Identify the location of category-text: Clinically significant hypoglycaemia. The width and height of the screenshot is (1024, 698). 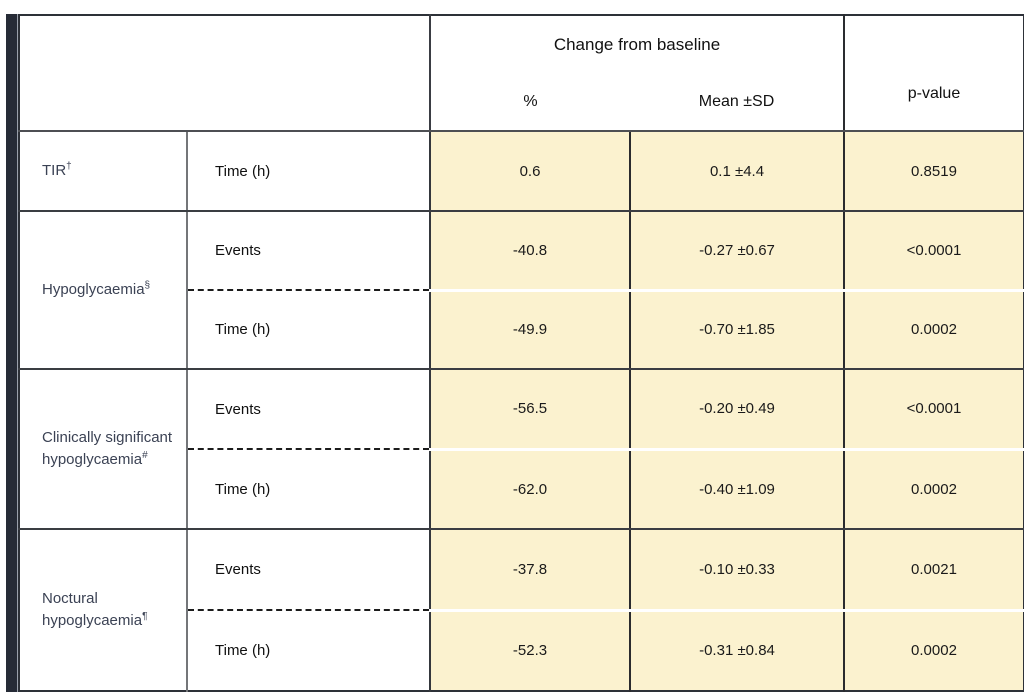
(107, 448).